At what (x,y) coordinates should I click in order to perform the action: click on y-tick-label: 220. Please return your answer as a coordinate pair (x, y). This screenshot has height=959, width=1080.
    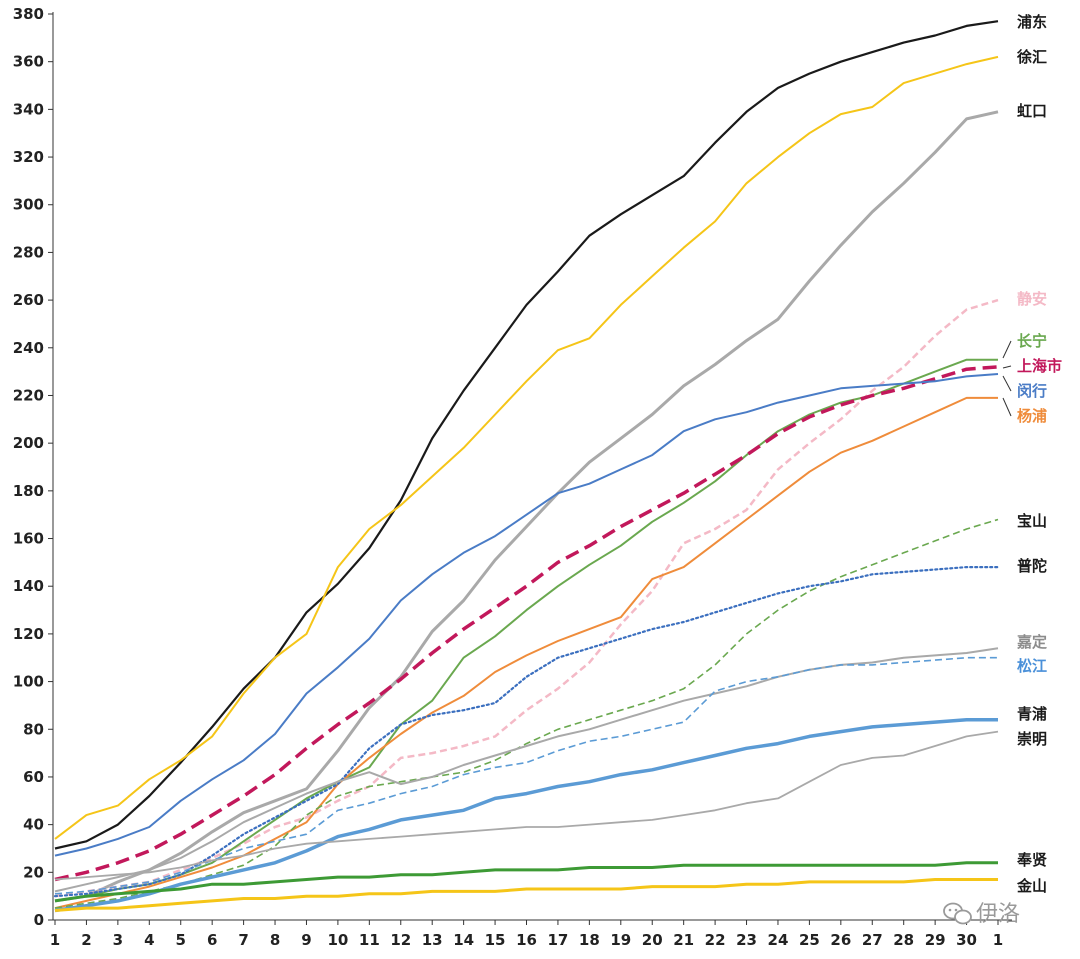
    Looking at the image, I should click on (28, 395).